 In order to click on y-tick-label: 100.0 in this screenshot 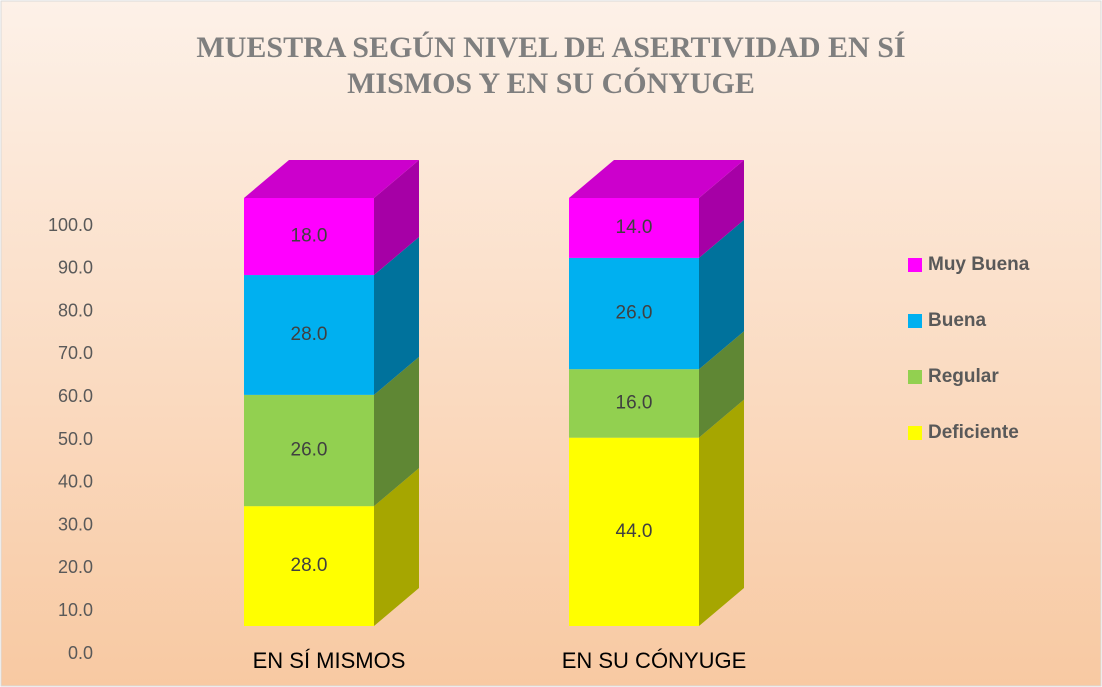, I will do `click(70, 225)`.